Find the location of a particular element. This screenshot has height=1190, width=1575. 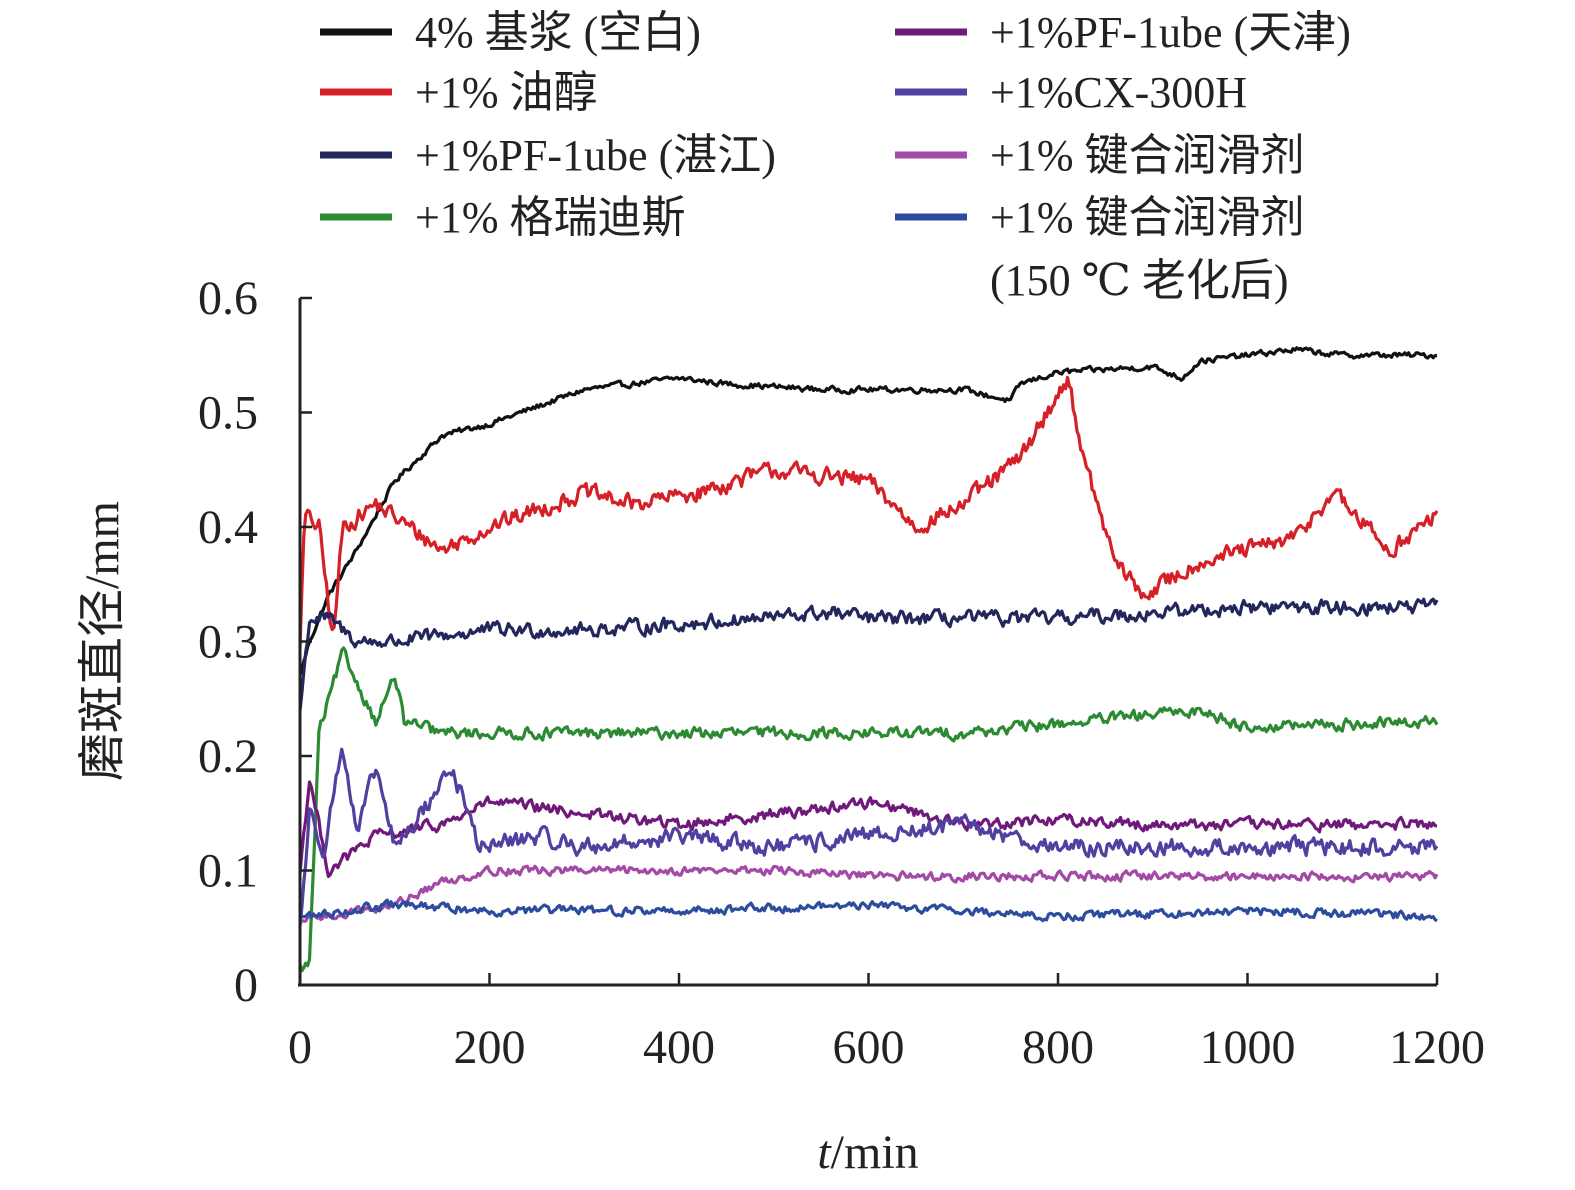

legend-entry-1: 4% 基浆 (空白) is located at coordinates (510, 32).